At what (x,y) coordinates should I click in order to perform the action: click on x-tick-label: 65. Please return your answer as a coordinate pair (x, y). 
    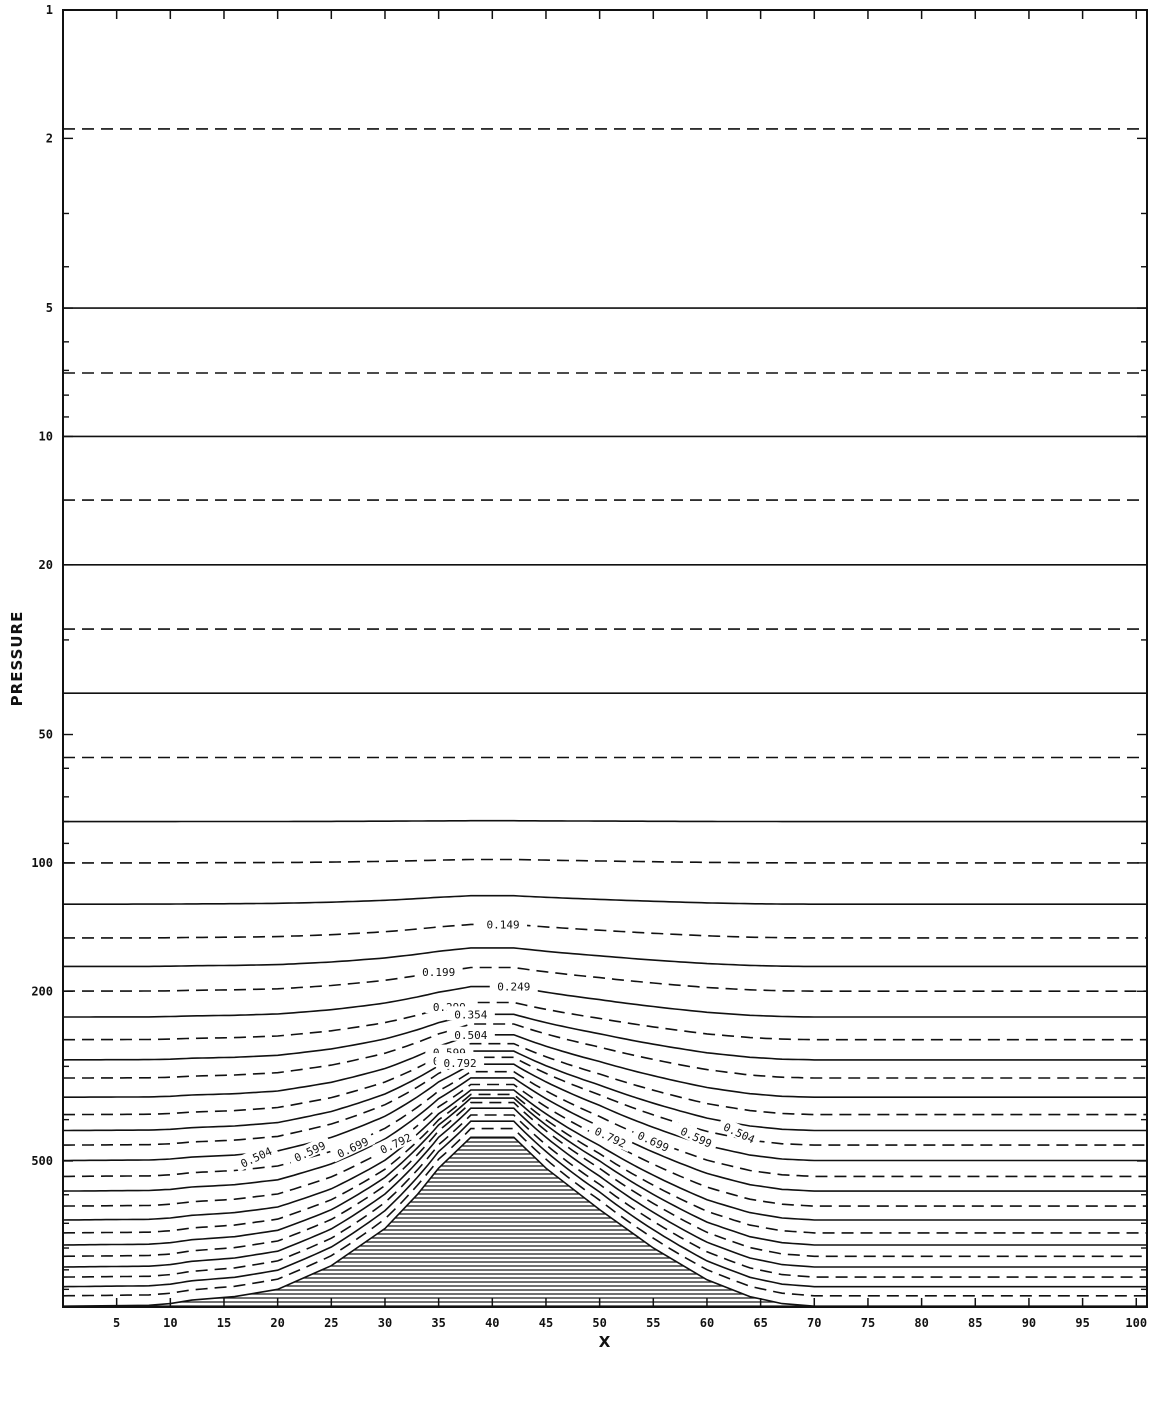
    Looking at the image, I should click on (760, 1323).